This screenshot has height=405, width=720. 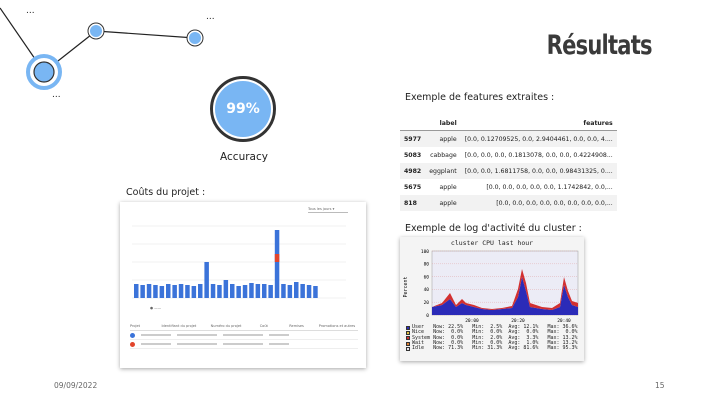 I want to click on costs-col-promotions: Promotions et autres, so click(x=337, y=326).